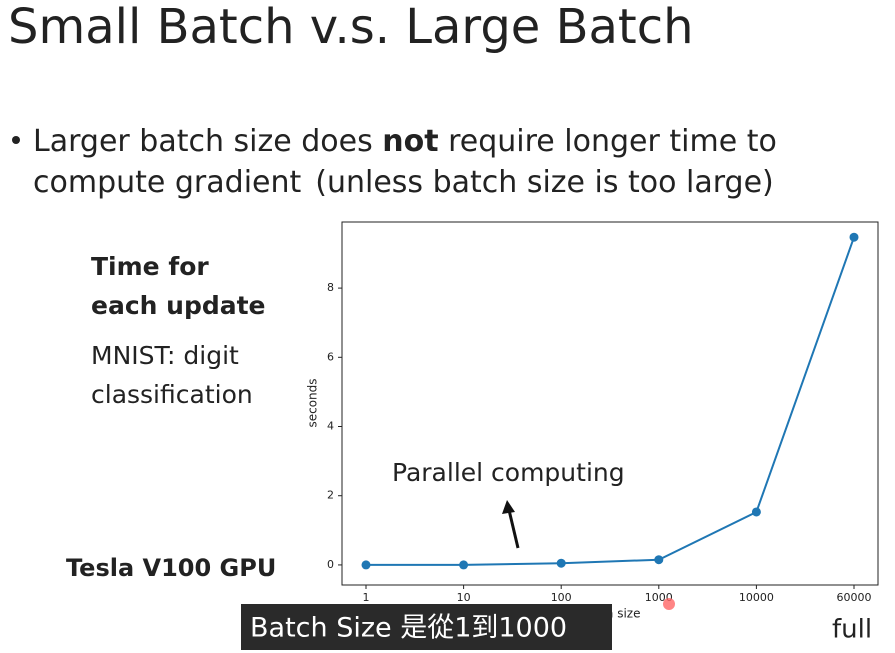 The image size is (895, 653). I want to click on y-axis-label: seconds, so click(313, 402).